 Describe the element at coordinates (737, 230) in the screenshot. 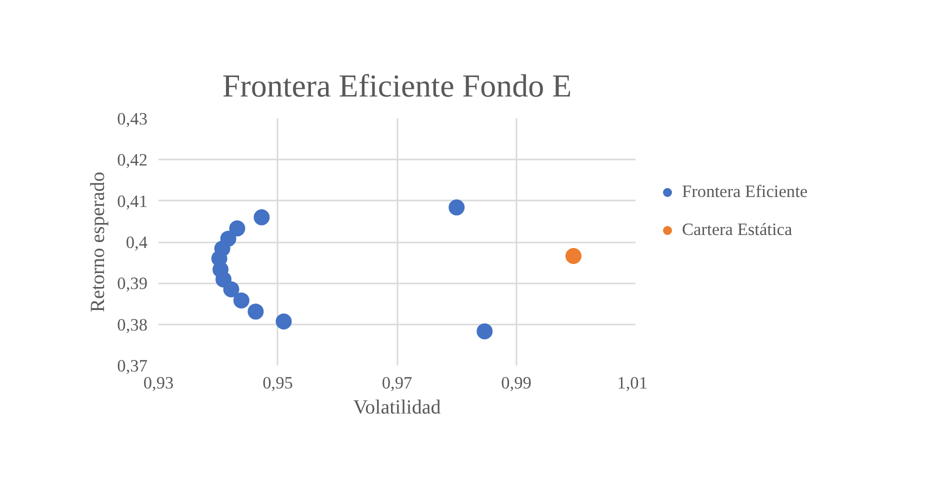

I see `legend-label: Cartera Estática` at that location.